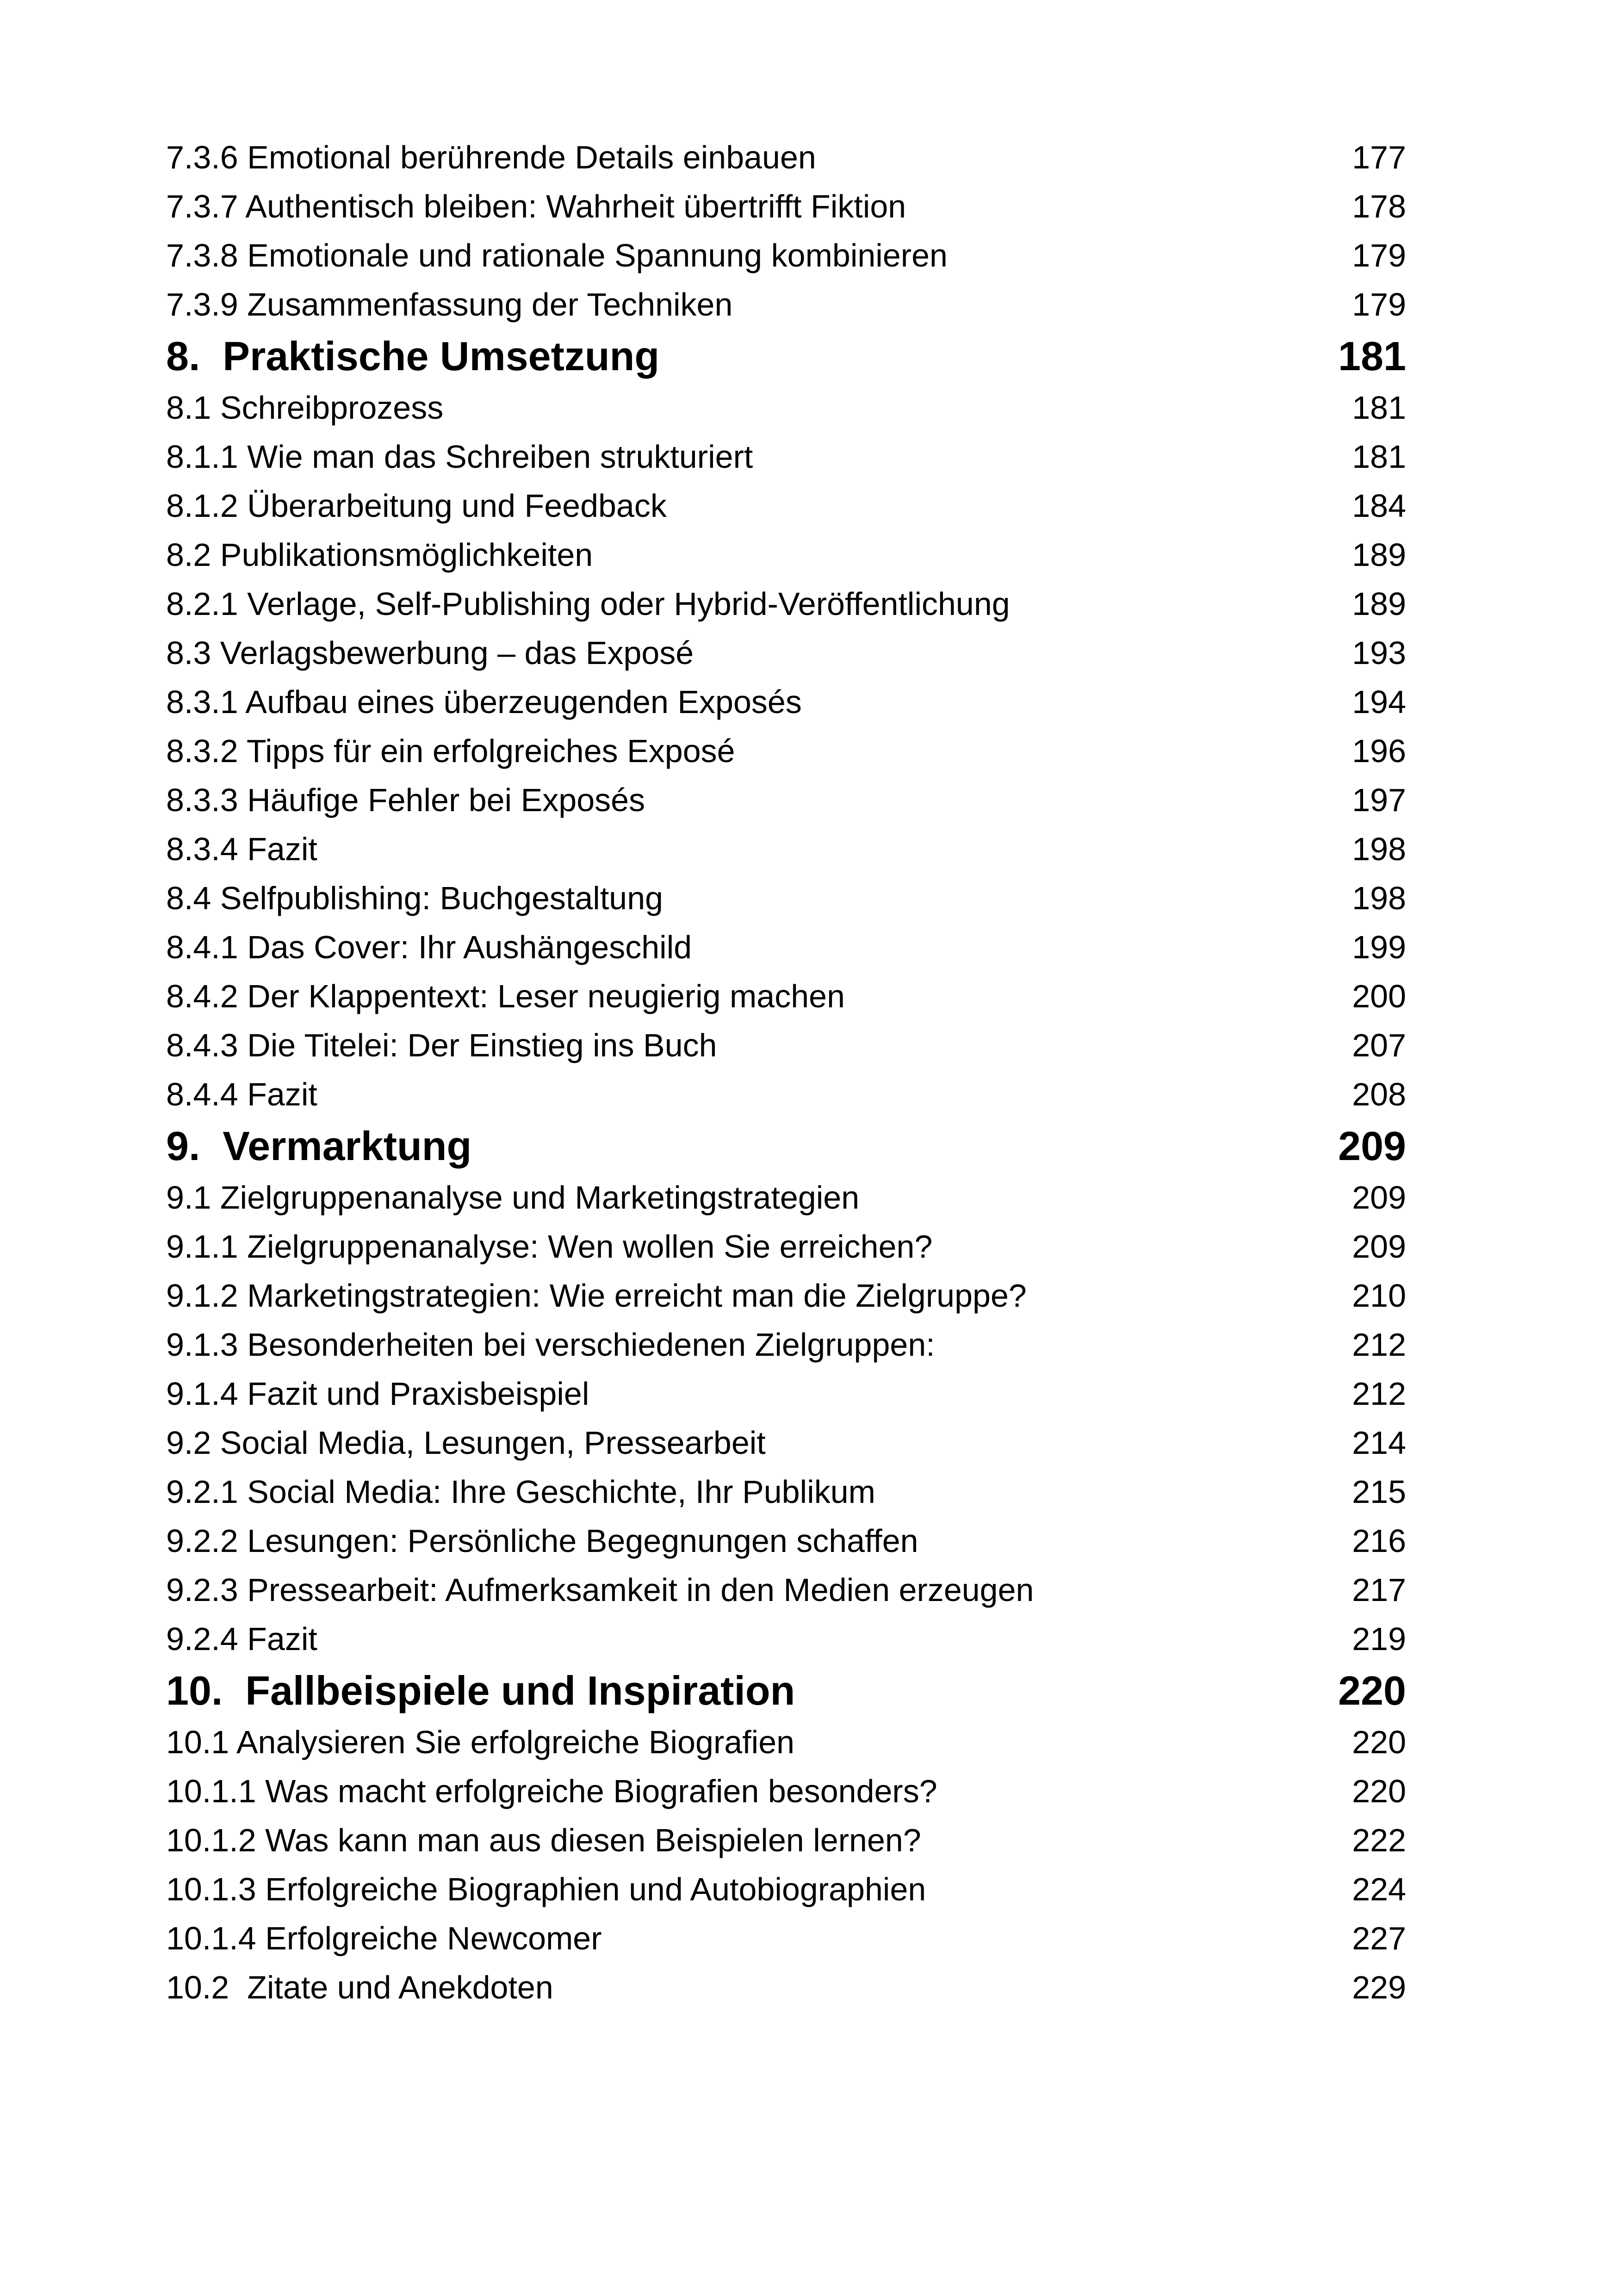 The width and height of the screenshot is (1618, 2296). I want to click on toc-entry-page-number: 210, so click(1379, 1296).